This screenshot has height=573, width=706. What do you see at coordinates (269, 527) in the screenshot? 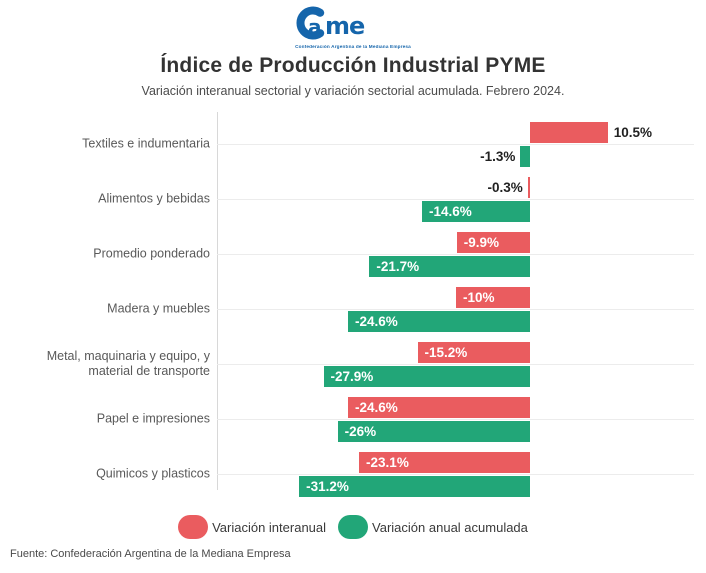
I see `legend-label-interanual: Variación interanual` at bounding box center [269, 527].